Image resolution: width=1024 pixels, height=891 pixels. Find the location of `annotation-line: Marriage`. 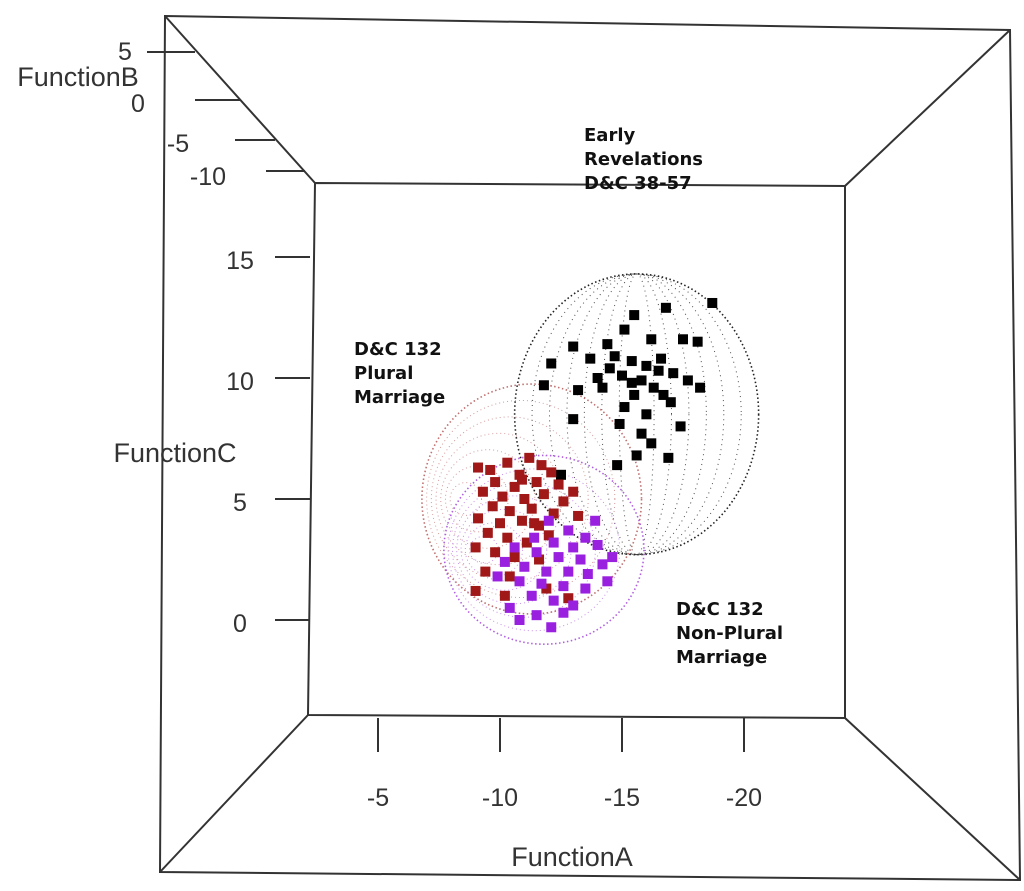

annotation-line: Marriage is located at coordinates (400, 397).